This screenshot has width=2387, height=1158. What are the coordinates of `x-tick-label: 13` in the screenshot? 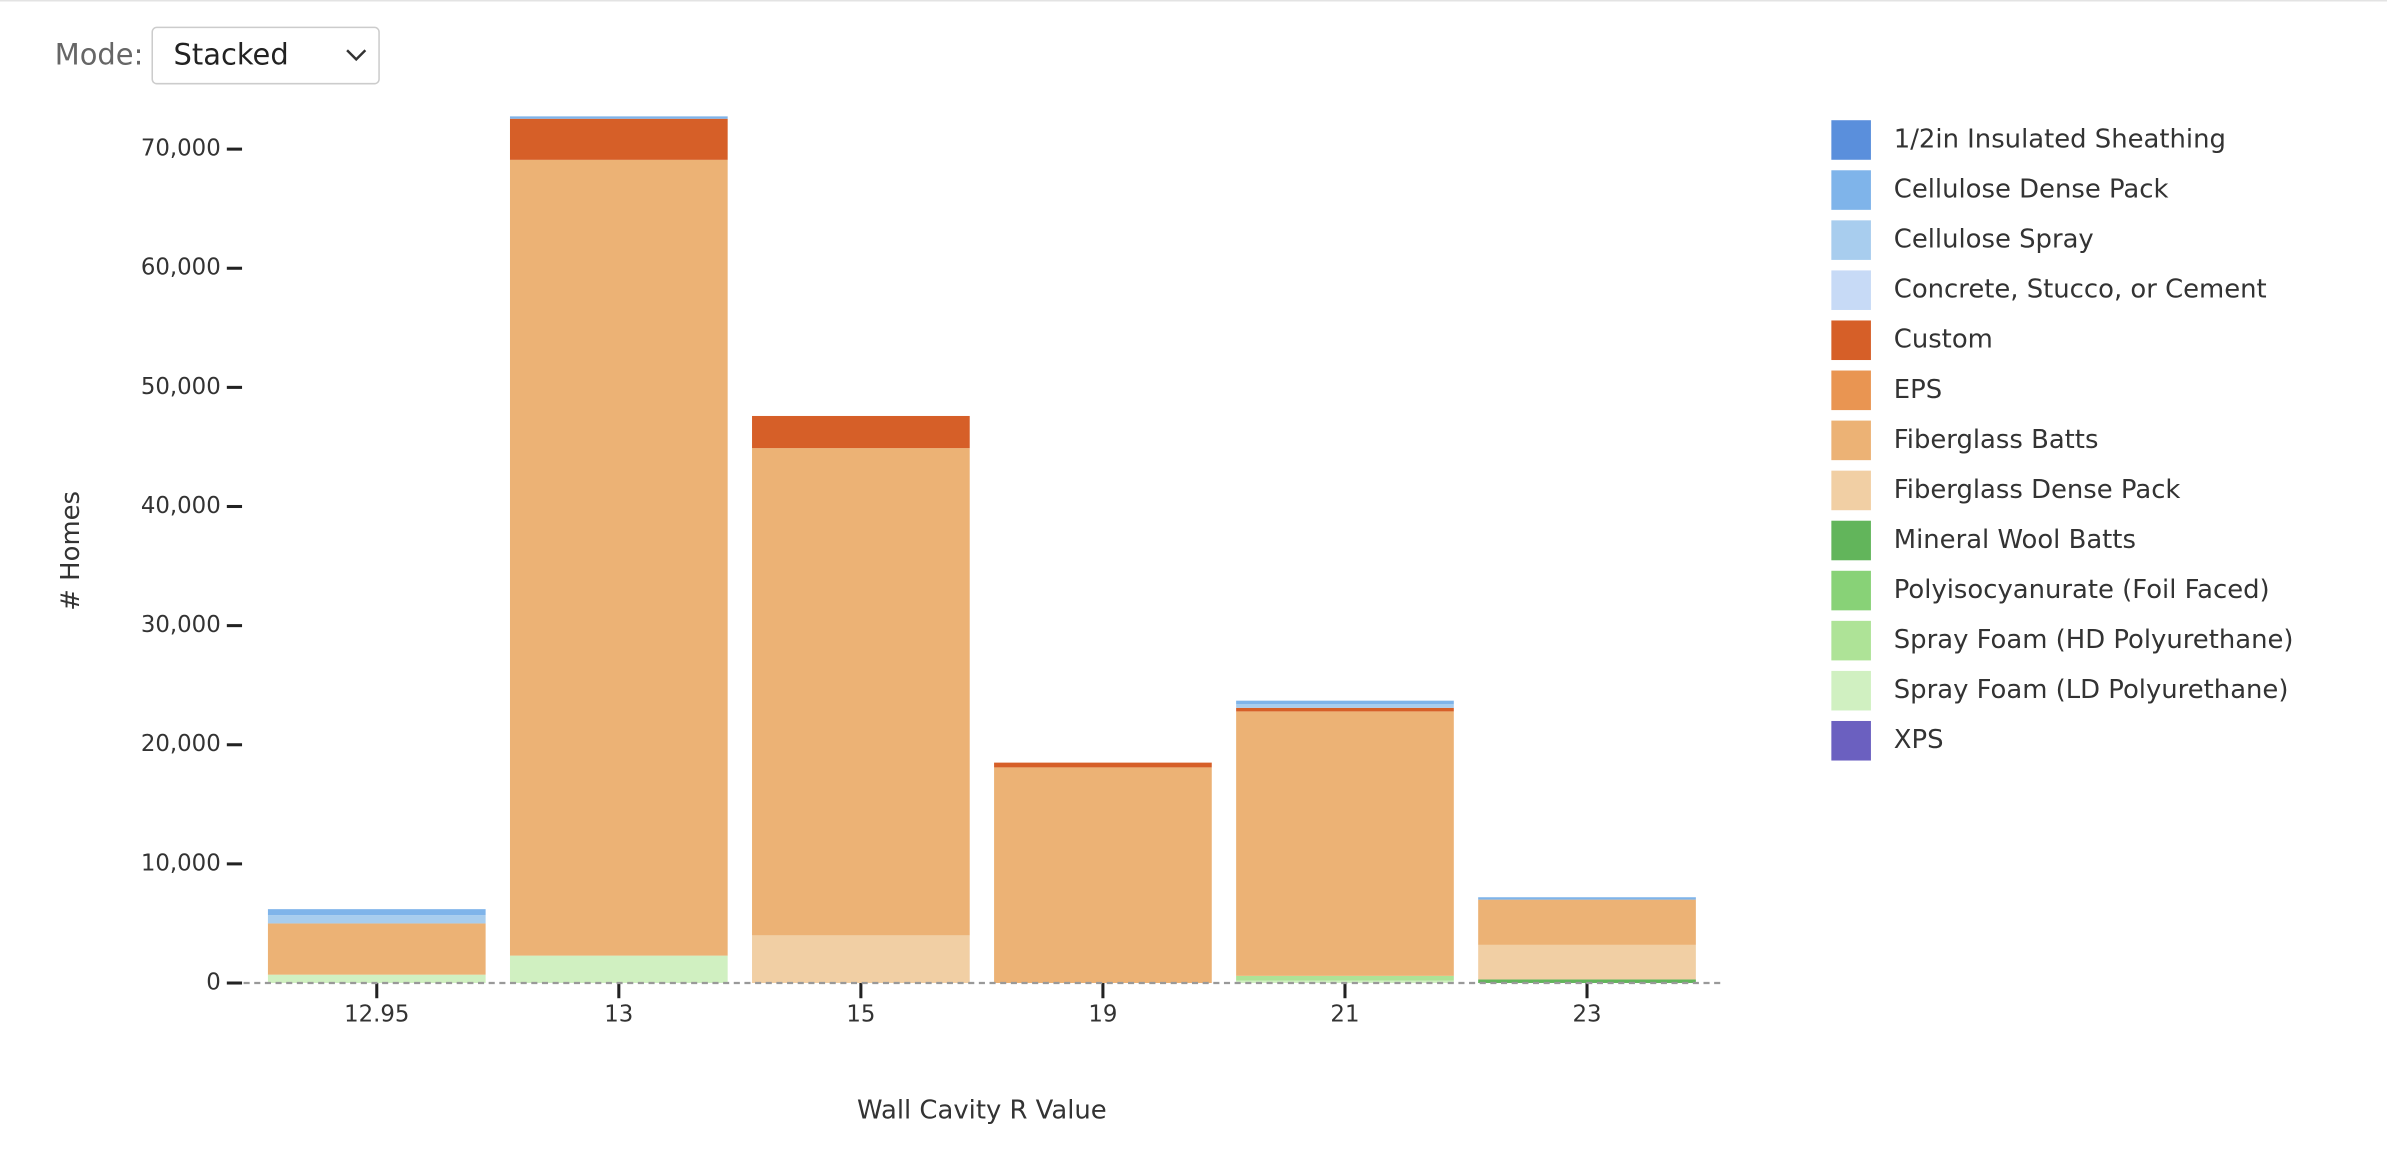 It's located at (618, 1014).